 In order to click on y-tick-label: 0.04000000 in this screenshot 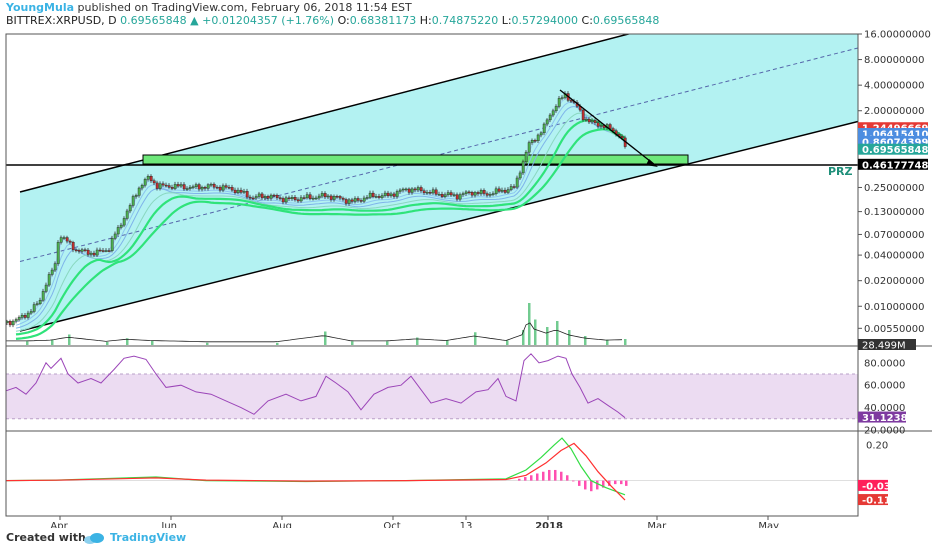, I will do `click(894, 256)`.